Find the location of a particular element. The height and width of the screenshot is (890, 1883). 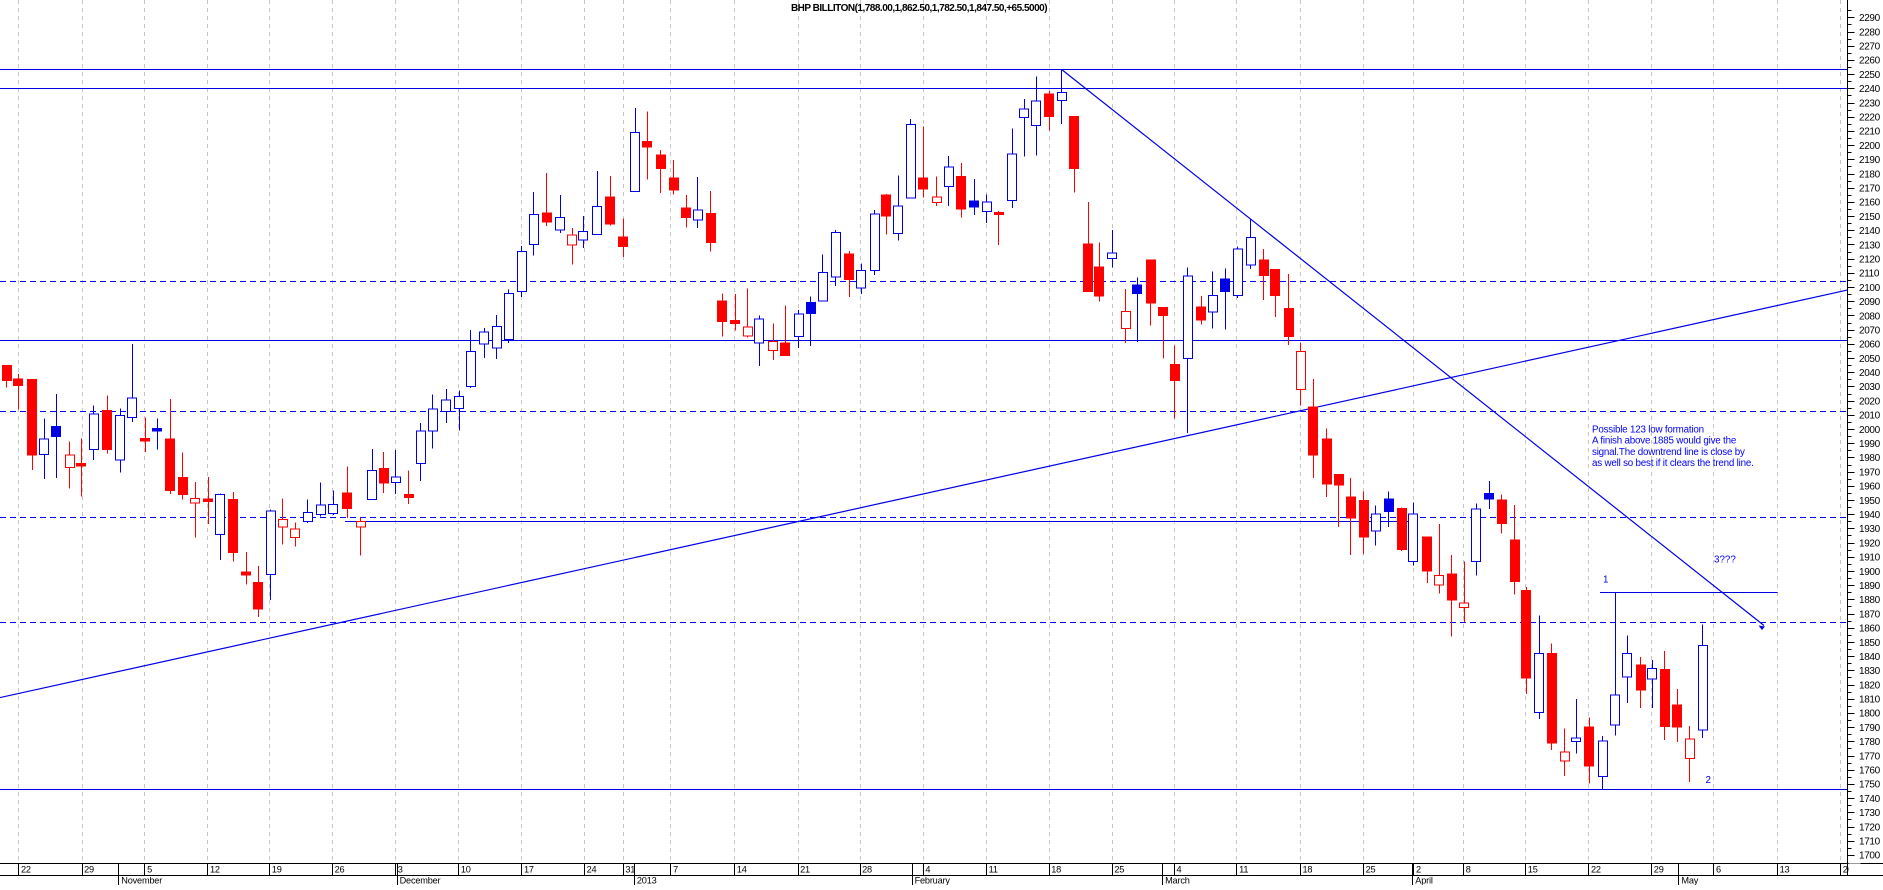

svg-text: March is located at coordinates (1177, 880).